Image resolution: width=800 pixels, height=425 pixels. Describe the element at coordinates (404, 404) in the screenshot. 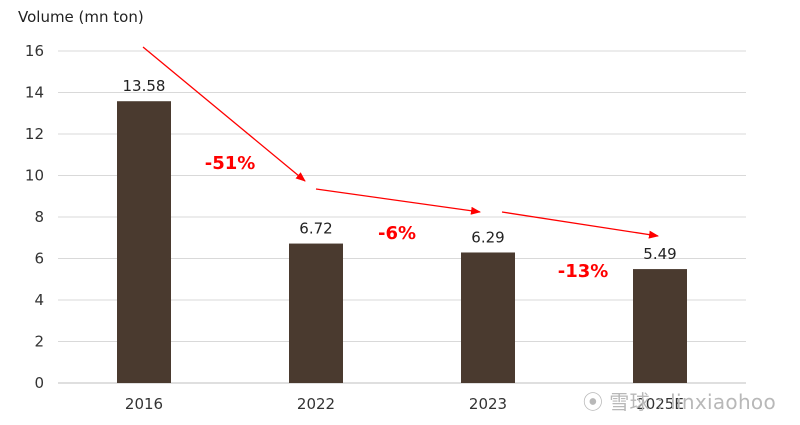

I see `x-axis-ticks: 2016 2022 2023 2025E` at that location.